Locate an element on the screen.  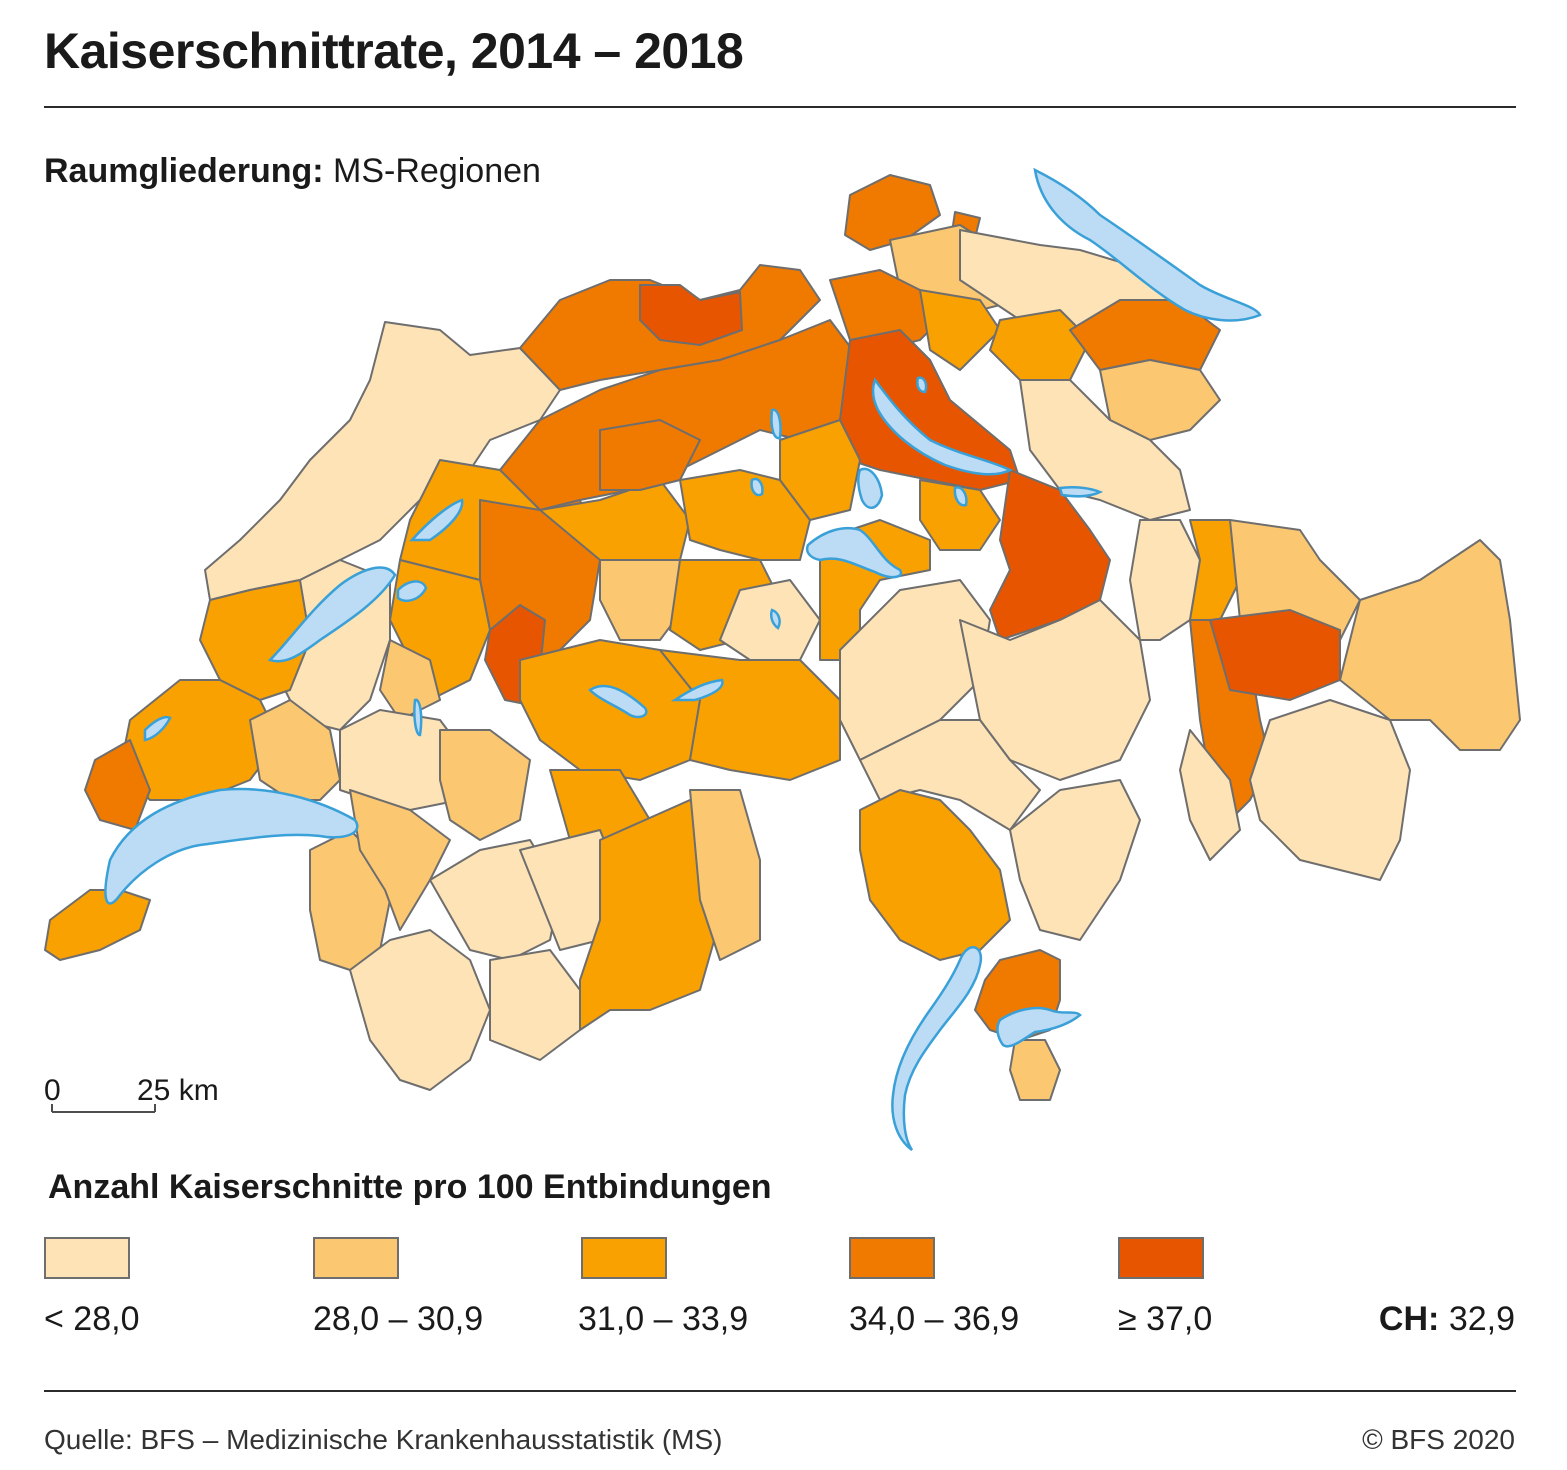
region-mendrisio is located at coordinates (1035, 1070).